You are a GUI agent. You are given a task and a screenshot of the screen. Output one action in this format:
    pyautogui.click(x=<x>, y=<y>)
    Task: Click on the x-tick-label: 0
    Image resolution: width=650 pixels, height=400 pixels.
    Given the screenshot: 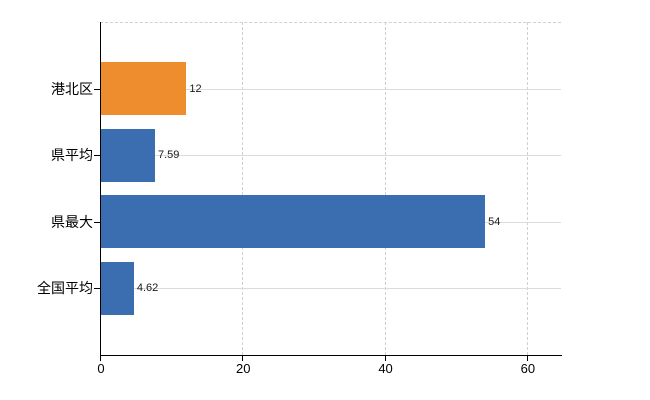 What is the action you would take?
    pyautogui.click(x=101, y=368)
    